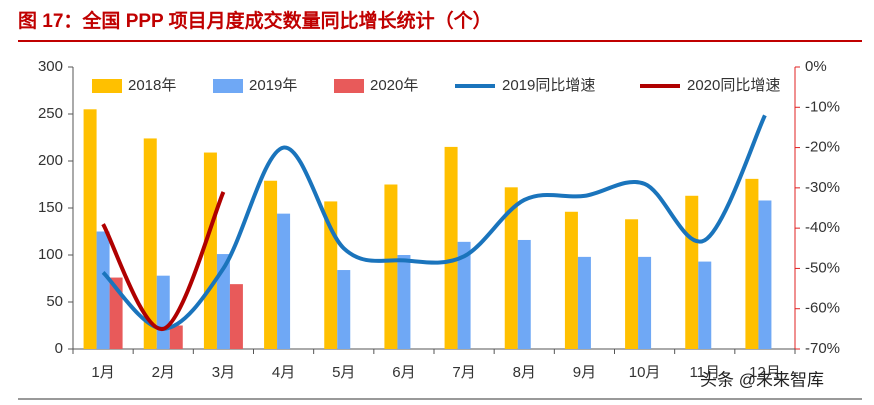 This screenshot has width=874, height=405. What do you see at coordinates (403, 372) in the screenshot?
I see `x-tick-label: 6月` at bounding box center [403, 372].